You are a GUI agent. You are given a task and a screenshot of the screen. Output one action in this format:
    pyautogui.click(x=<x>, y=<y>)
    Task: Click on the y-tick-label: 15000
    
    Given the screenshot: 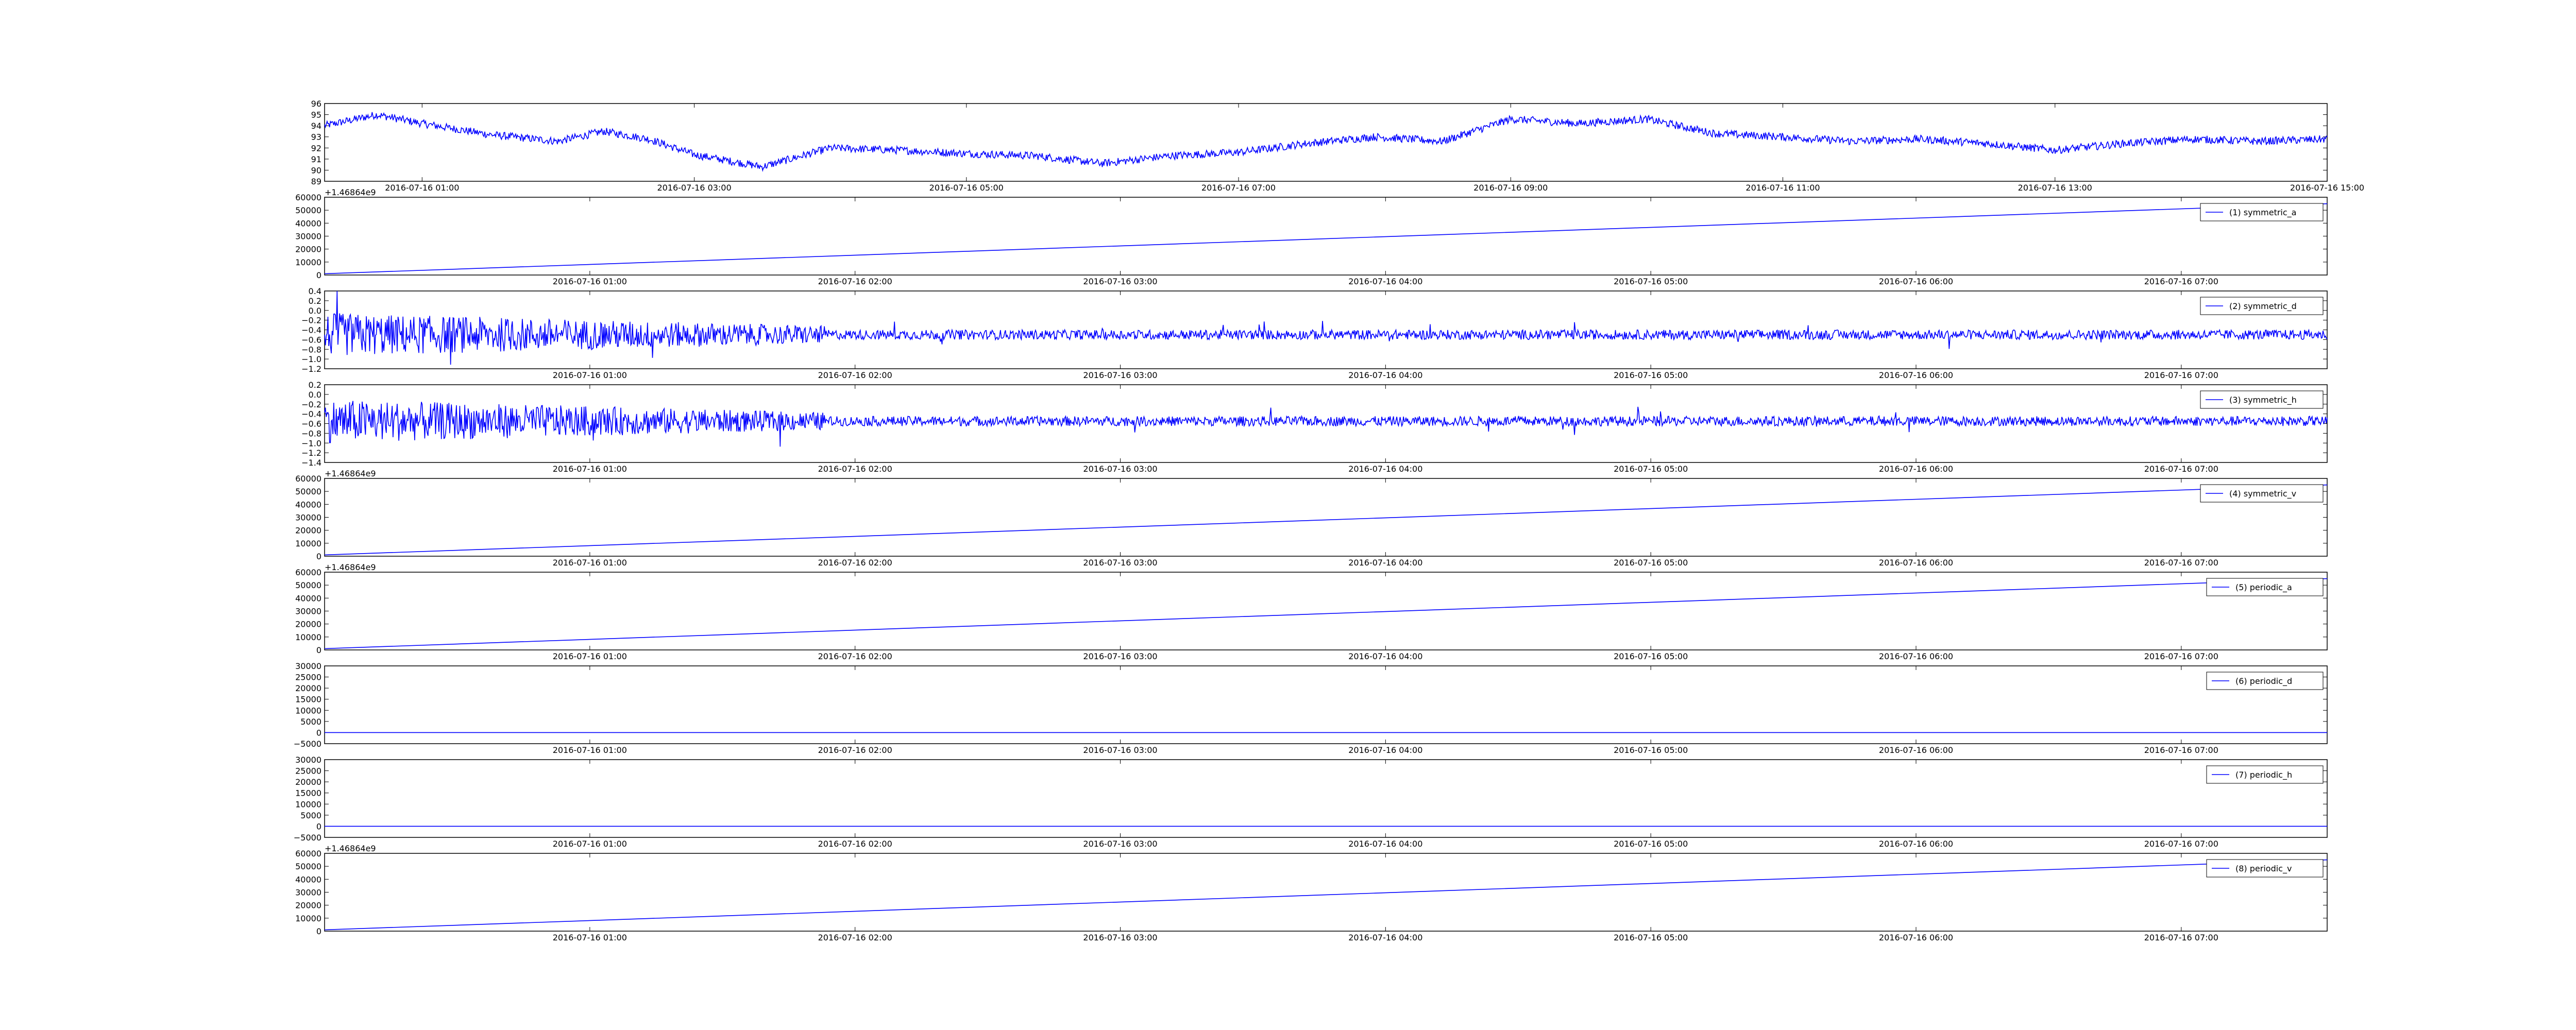 What is the action you would take?
    pyautogui.click(x=308, y=700)
    